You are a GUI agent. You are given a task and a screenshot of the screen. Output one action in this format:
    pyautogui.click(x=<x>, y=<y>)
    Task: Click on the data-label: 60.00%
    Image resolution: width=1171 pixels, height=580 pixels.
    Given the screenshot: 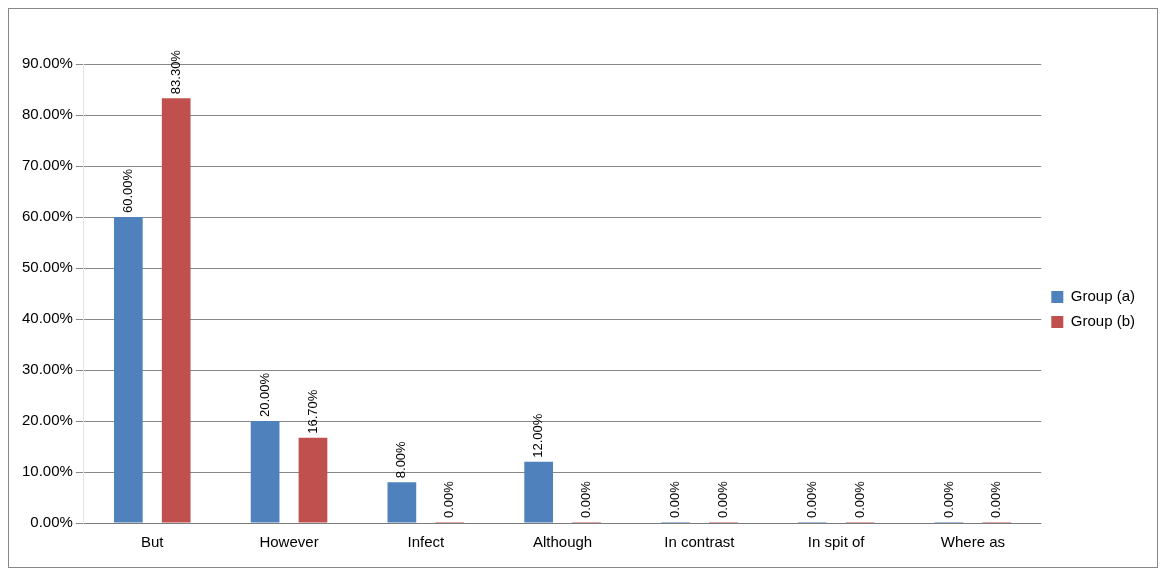 What is the action you would take?
    pyautogui.click(x=127, y=190)
    